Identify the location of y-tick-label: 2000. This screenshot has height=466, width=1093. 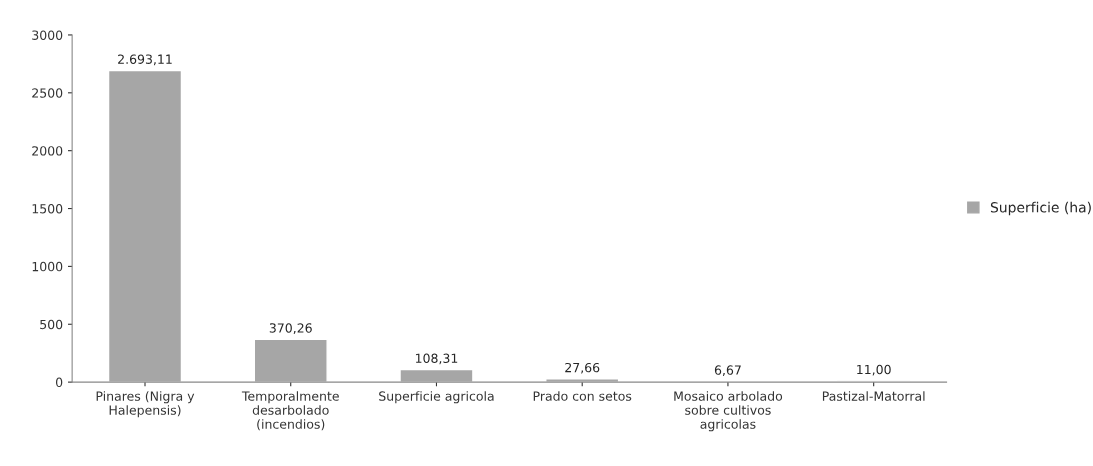
(47, 151).